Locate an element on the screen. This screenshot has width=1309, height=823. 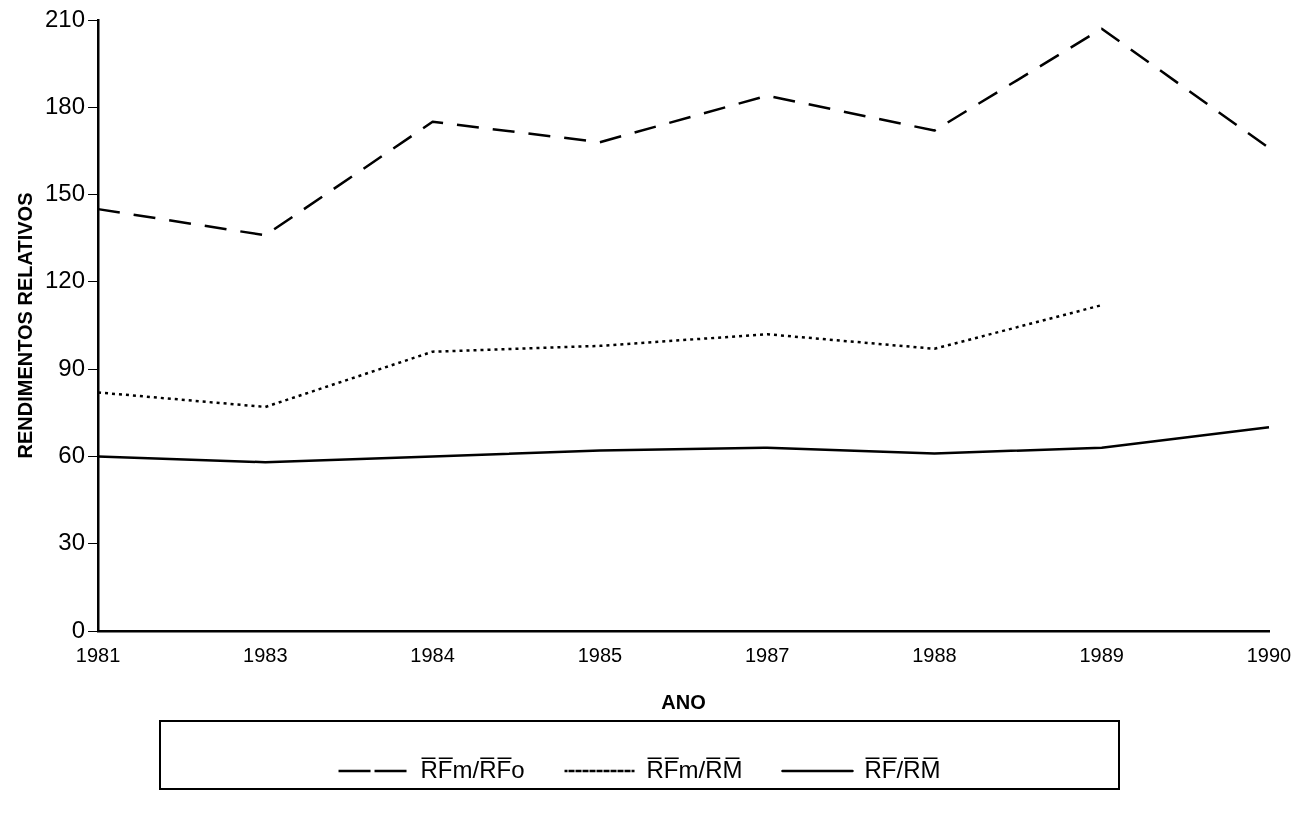
x-tick-label: 1987 is located at coordinates (767, 654).